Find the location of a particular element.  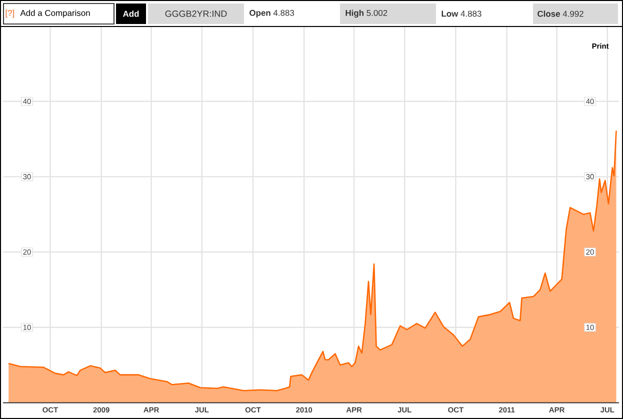

text: High 5.002 is located at coordinates (367, 14).